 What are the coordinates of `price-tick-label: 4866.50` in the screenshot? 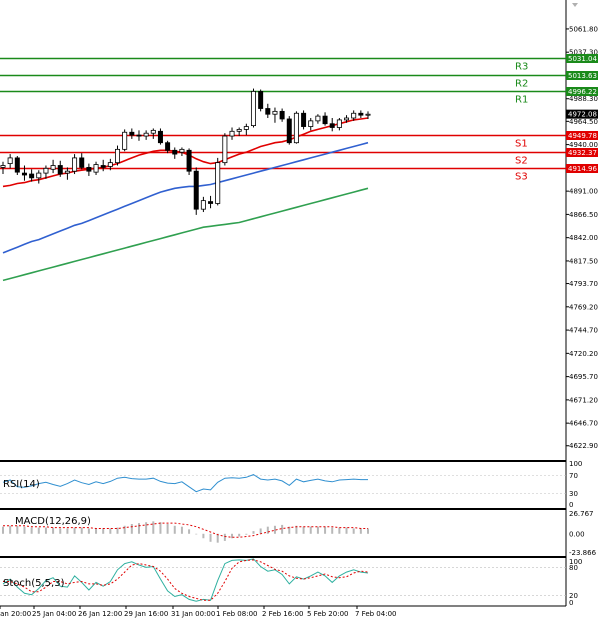 It's located at (583, 215).